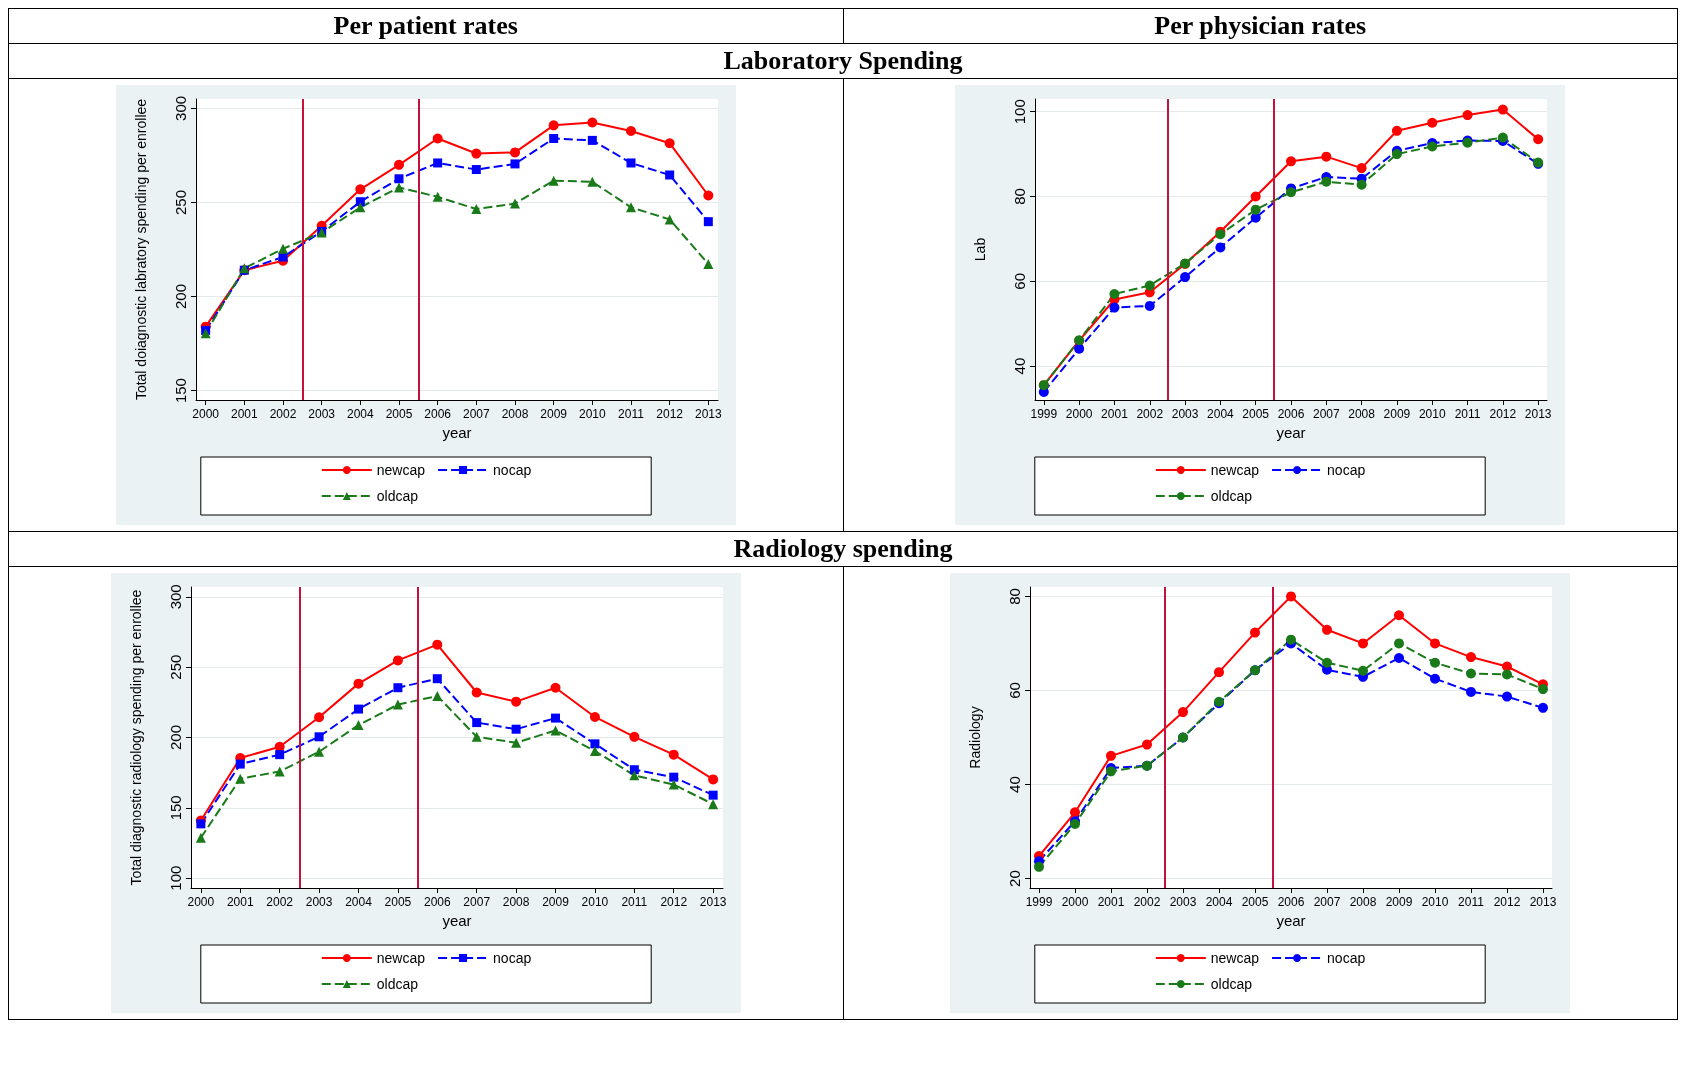 The width and height of the screenshot is (1686, 1086). I want to click on y-axis-title: Total diagnostic radiology spending per enrollee, so click(135, 737).